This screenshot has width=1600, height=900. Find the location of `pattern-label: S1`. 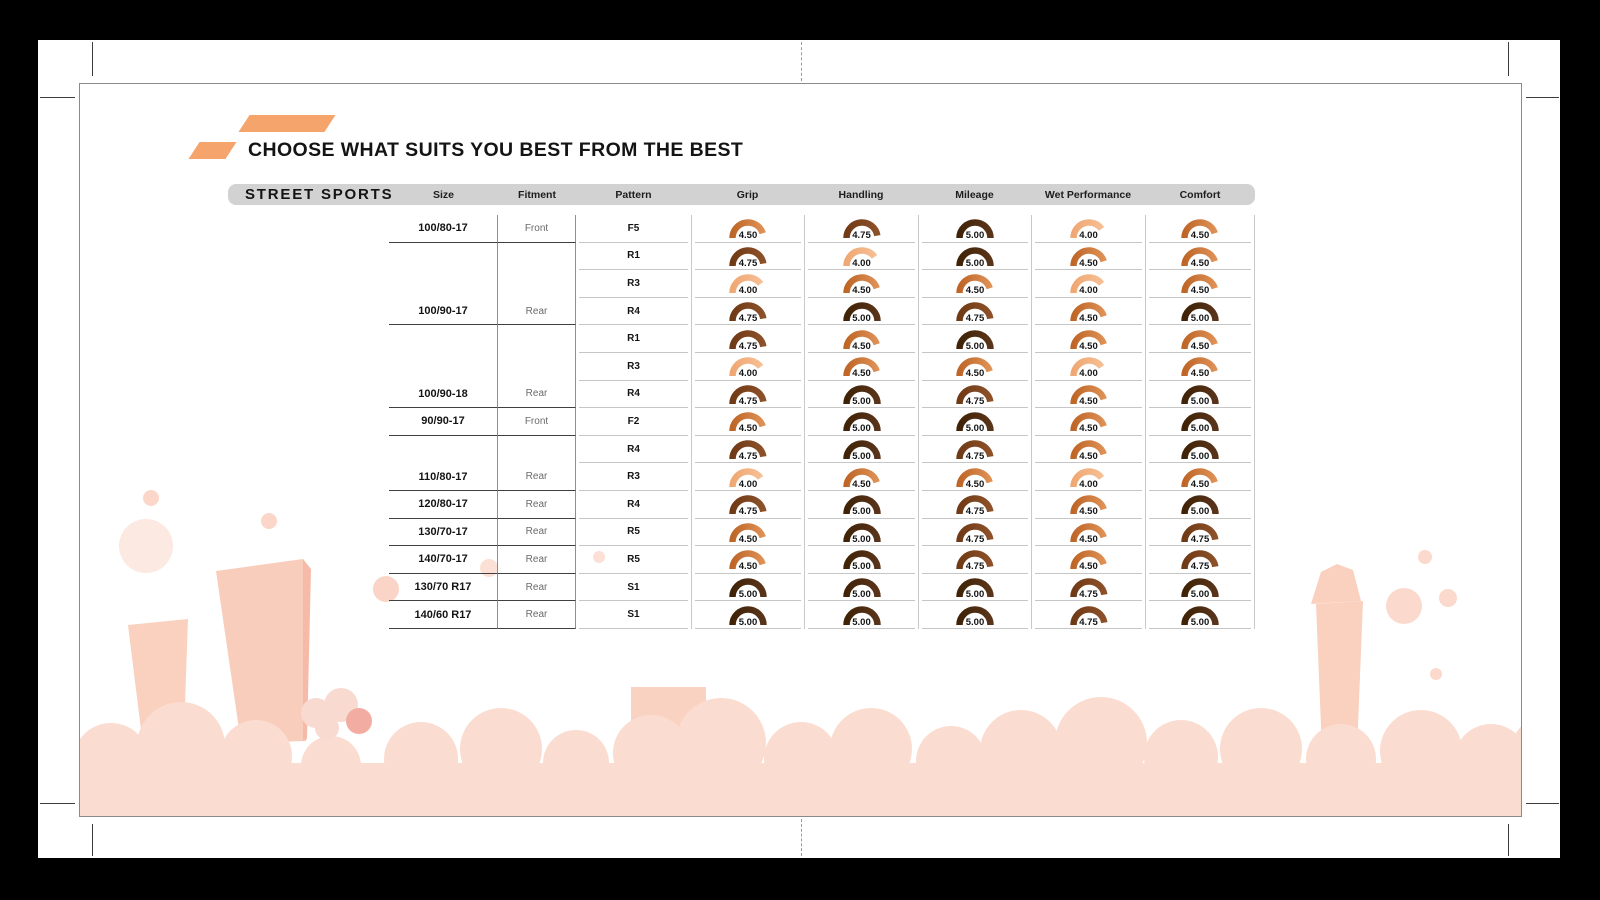

pattern-label: S1 is located at coordinates (633, 615).